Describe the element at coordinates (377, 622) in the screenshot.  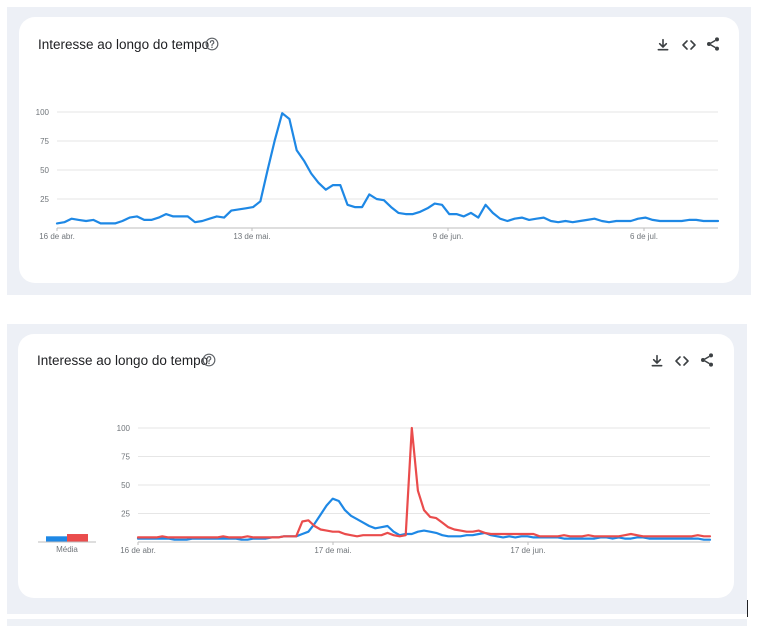
I see `panel-next-edge` at that location.